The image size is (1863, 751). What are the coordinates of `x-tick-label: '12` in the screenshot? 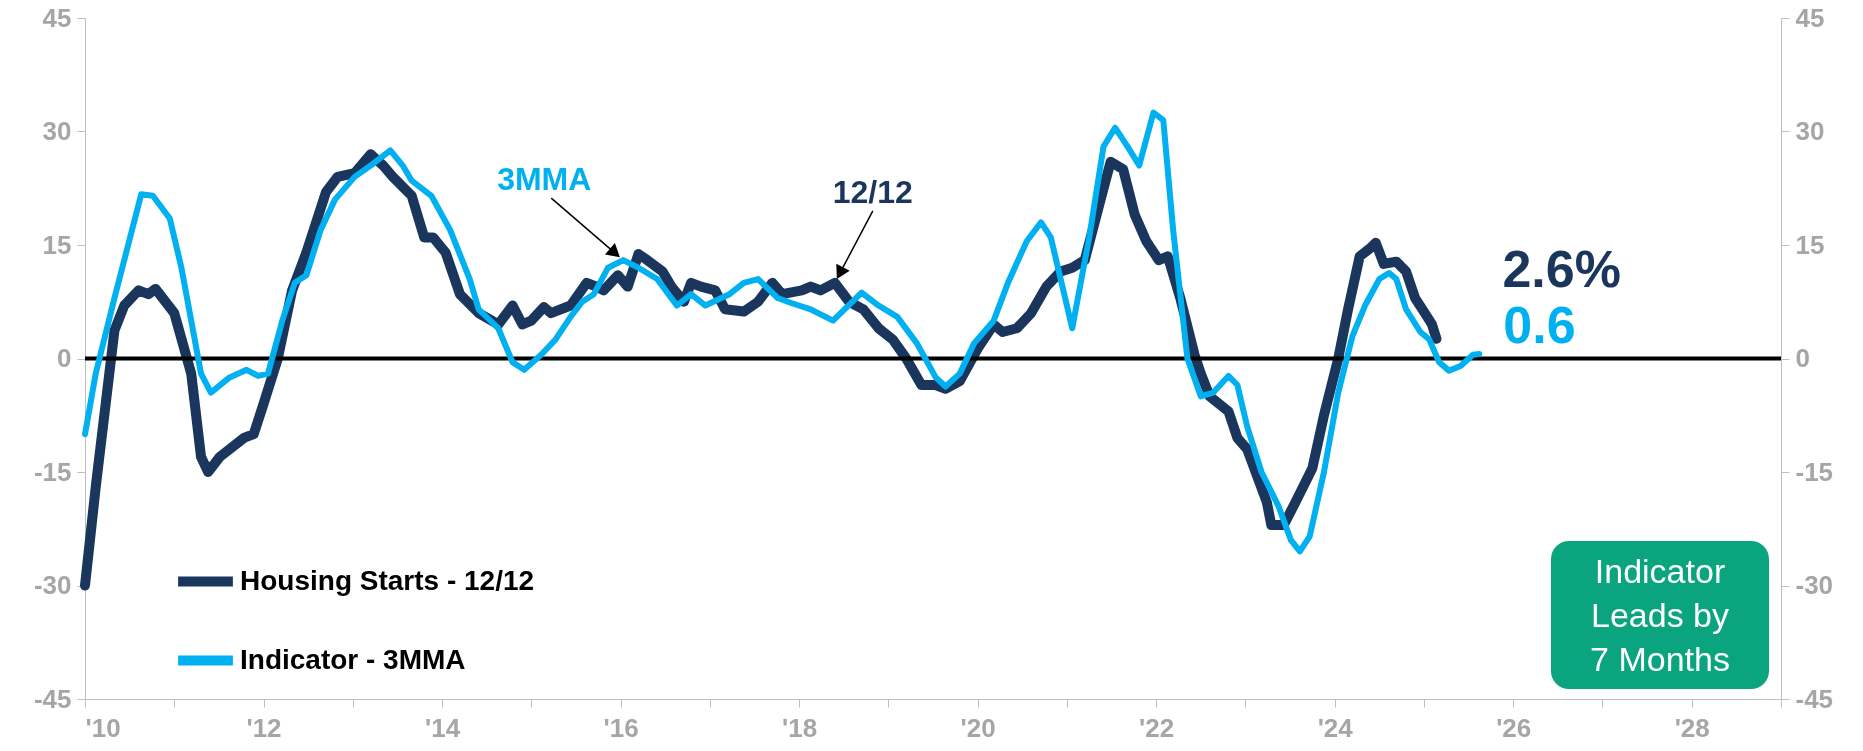 It's located at (264, 727).